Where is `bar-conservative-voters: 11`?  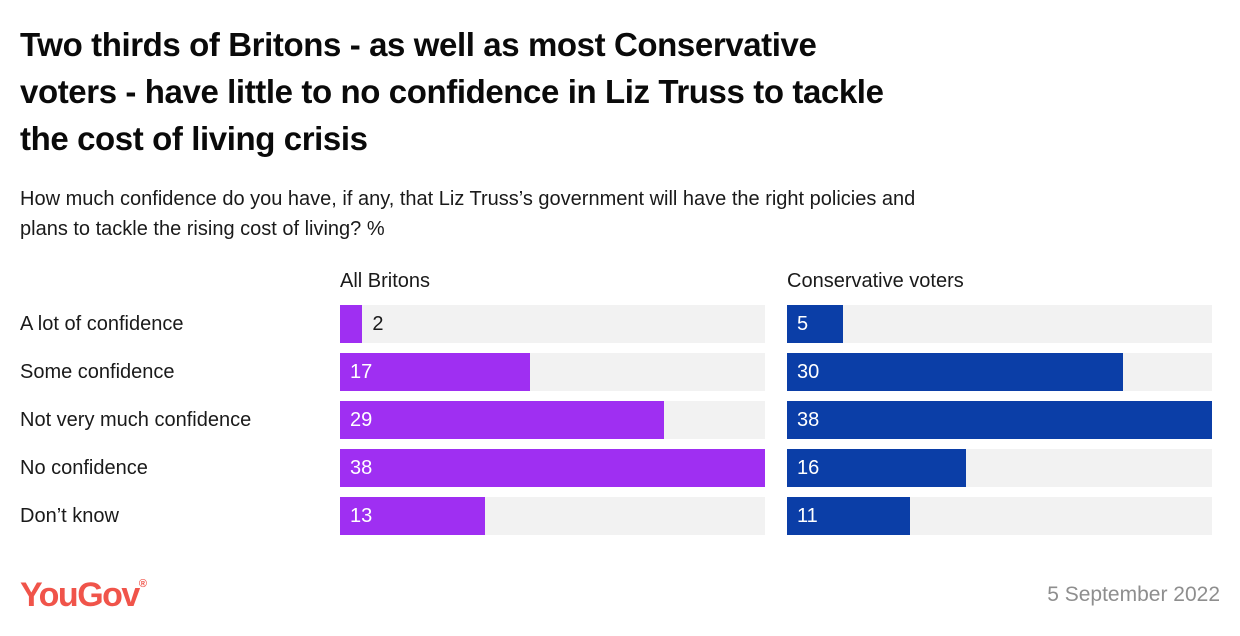 bar-conservative-voters: 11 is located at coordinates (849, 516).